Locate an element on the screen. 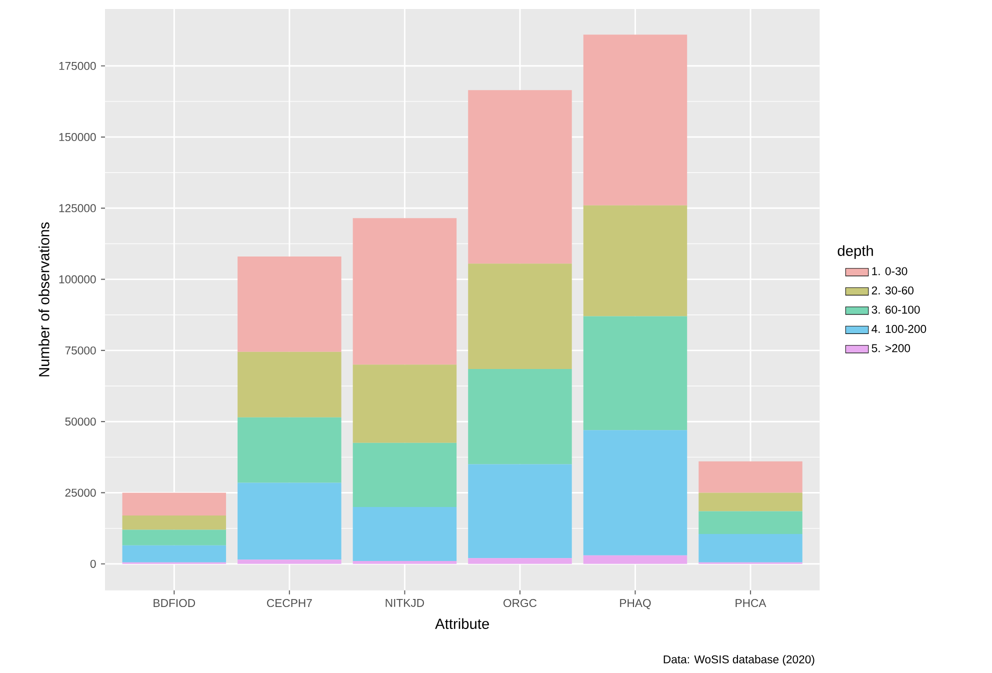  legend-title: depth is located at coordinates (855, 252).